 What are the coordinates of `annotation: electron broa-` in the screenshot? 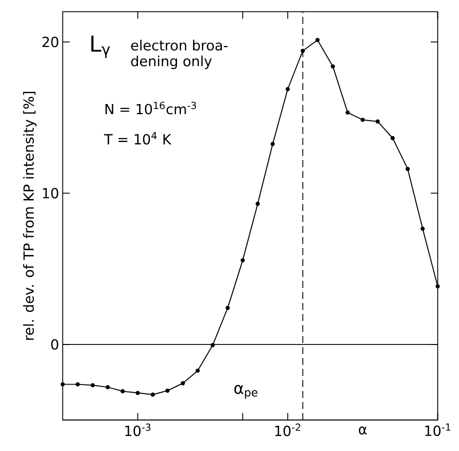 It's located at (179, 45).